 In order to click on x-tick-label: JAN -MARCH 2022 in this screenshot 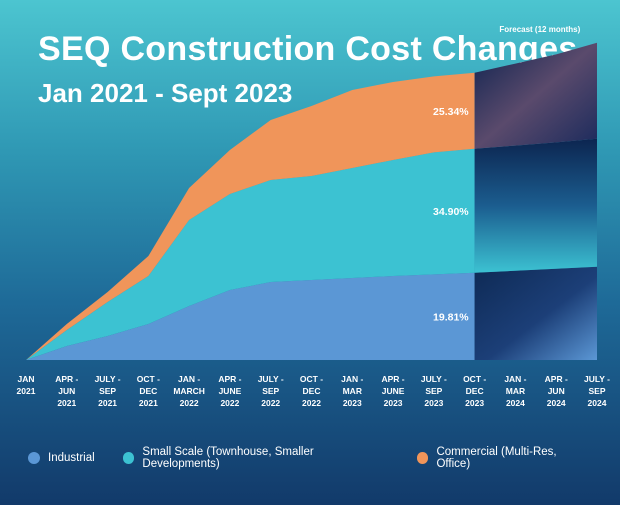, I will do `click(189, 391)`.